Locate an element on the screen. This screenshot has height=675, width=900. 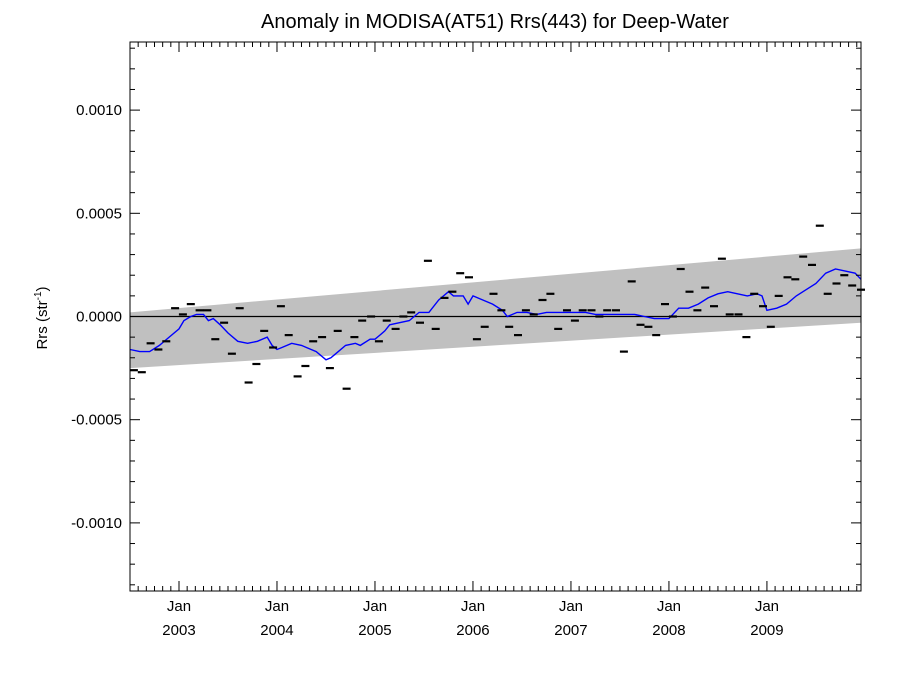
y-tick-label: -0.0005 is located at coordinates (96, 420).